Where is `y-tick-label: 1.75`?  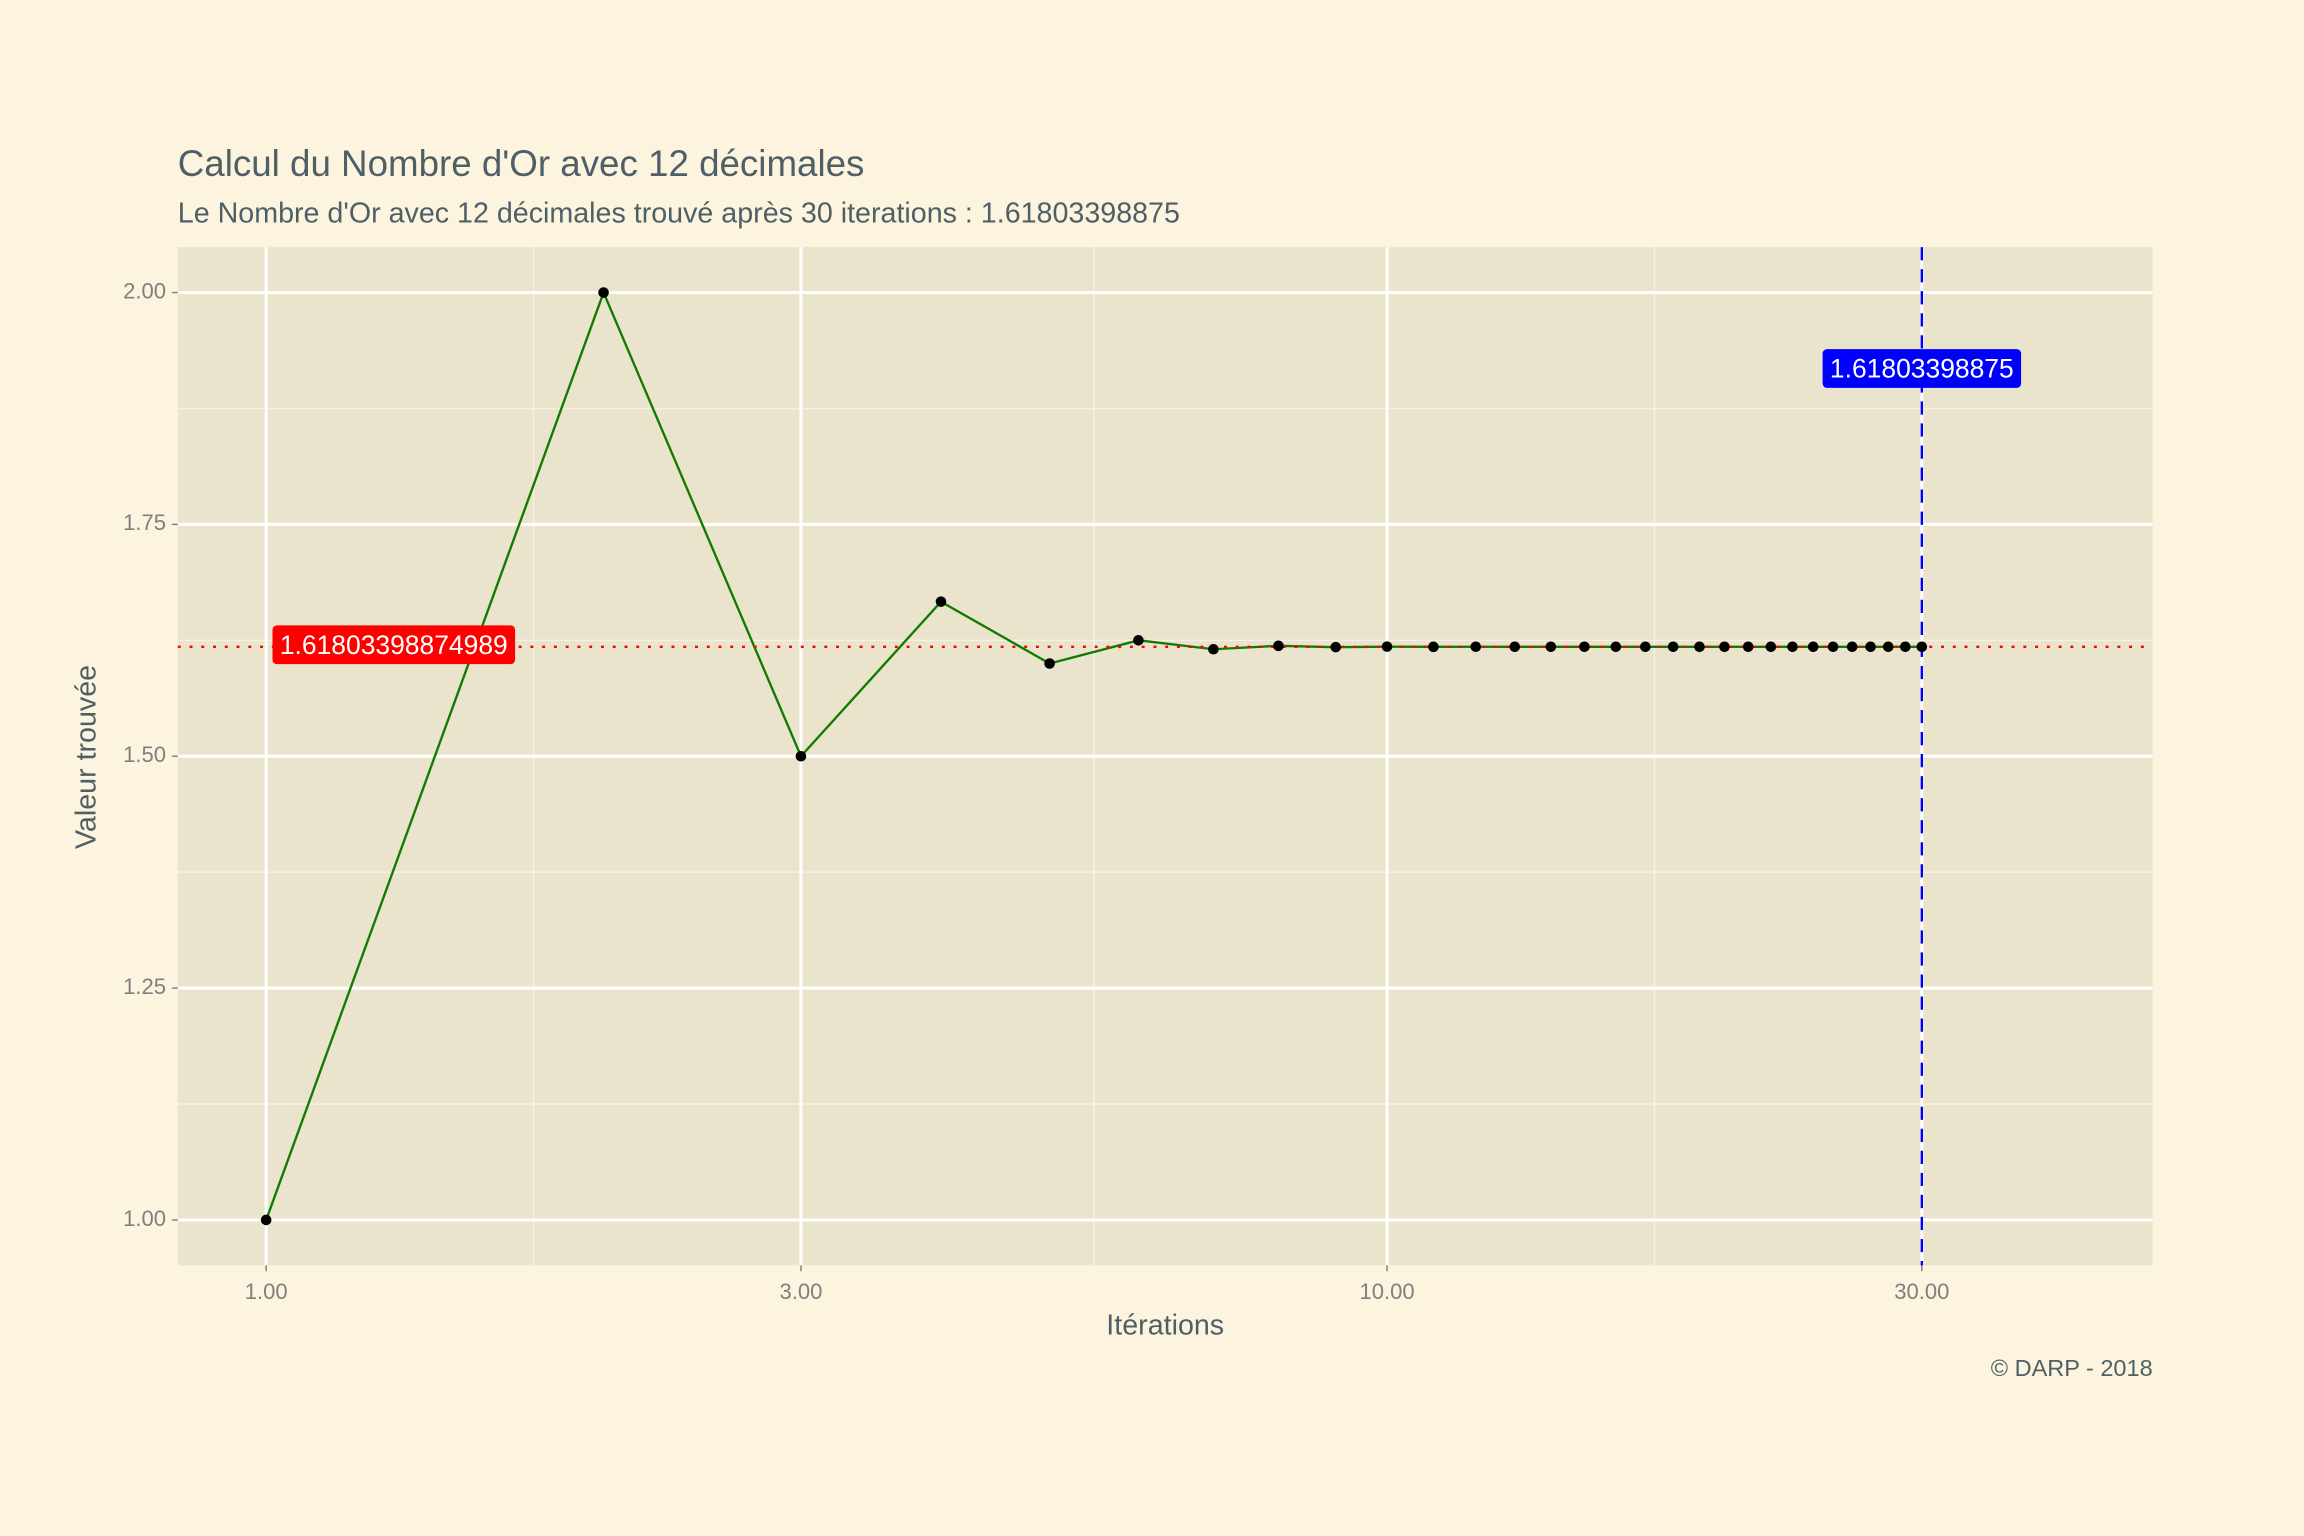
y-tick-label: 1.75 is located at coordinates (144, 522).